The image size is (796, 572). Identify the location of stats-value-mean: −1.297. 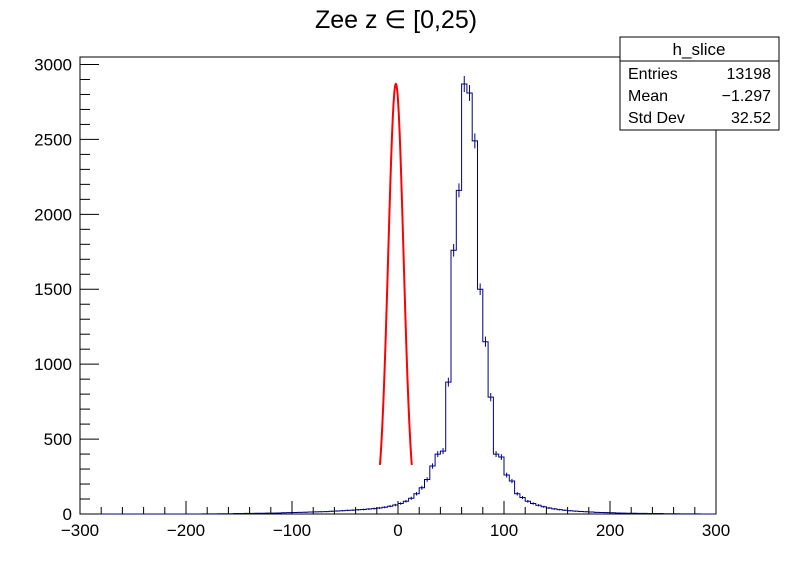
(746, 96).